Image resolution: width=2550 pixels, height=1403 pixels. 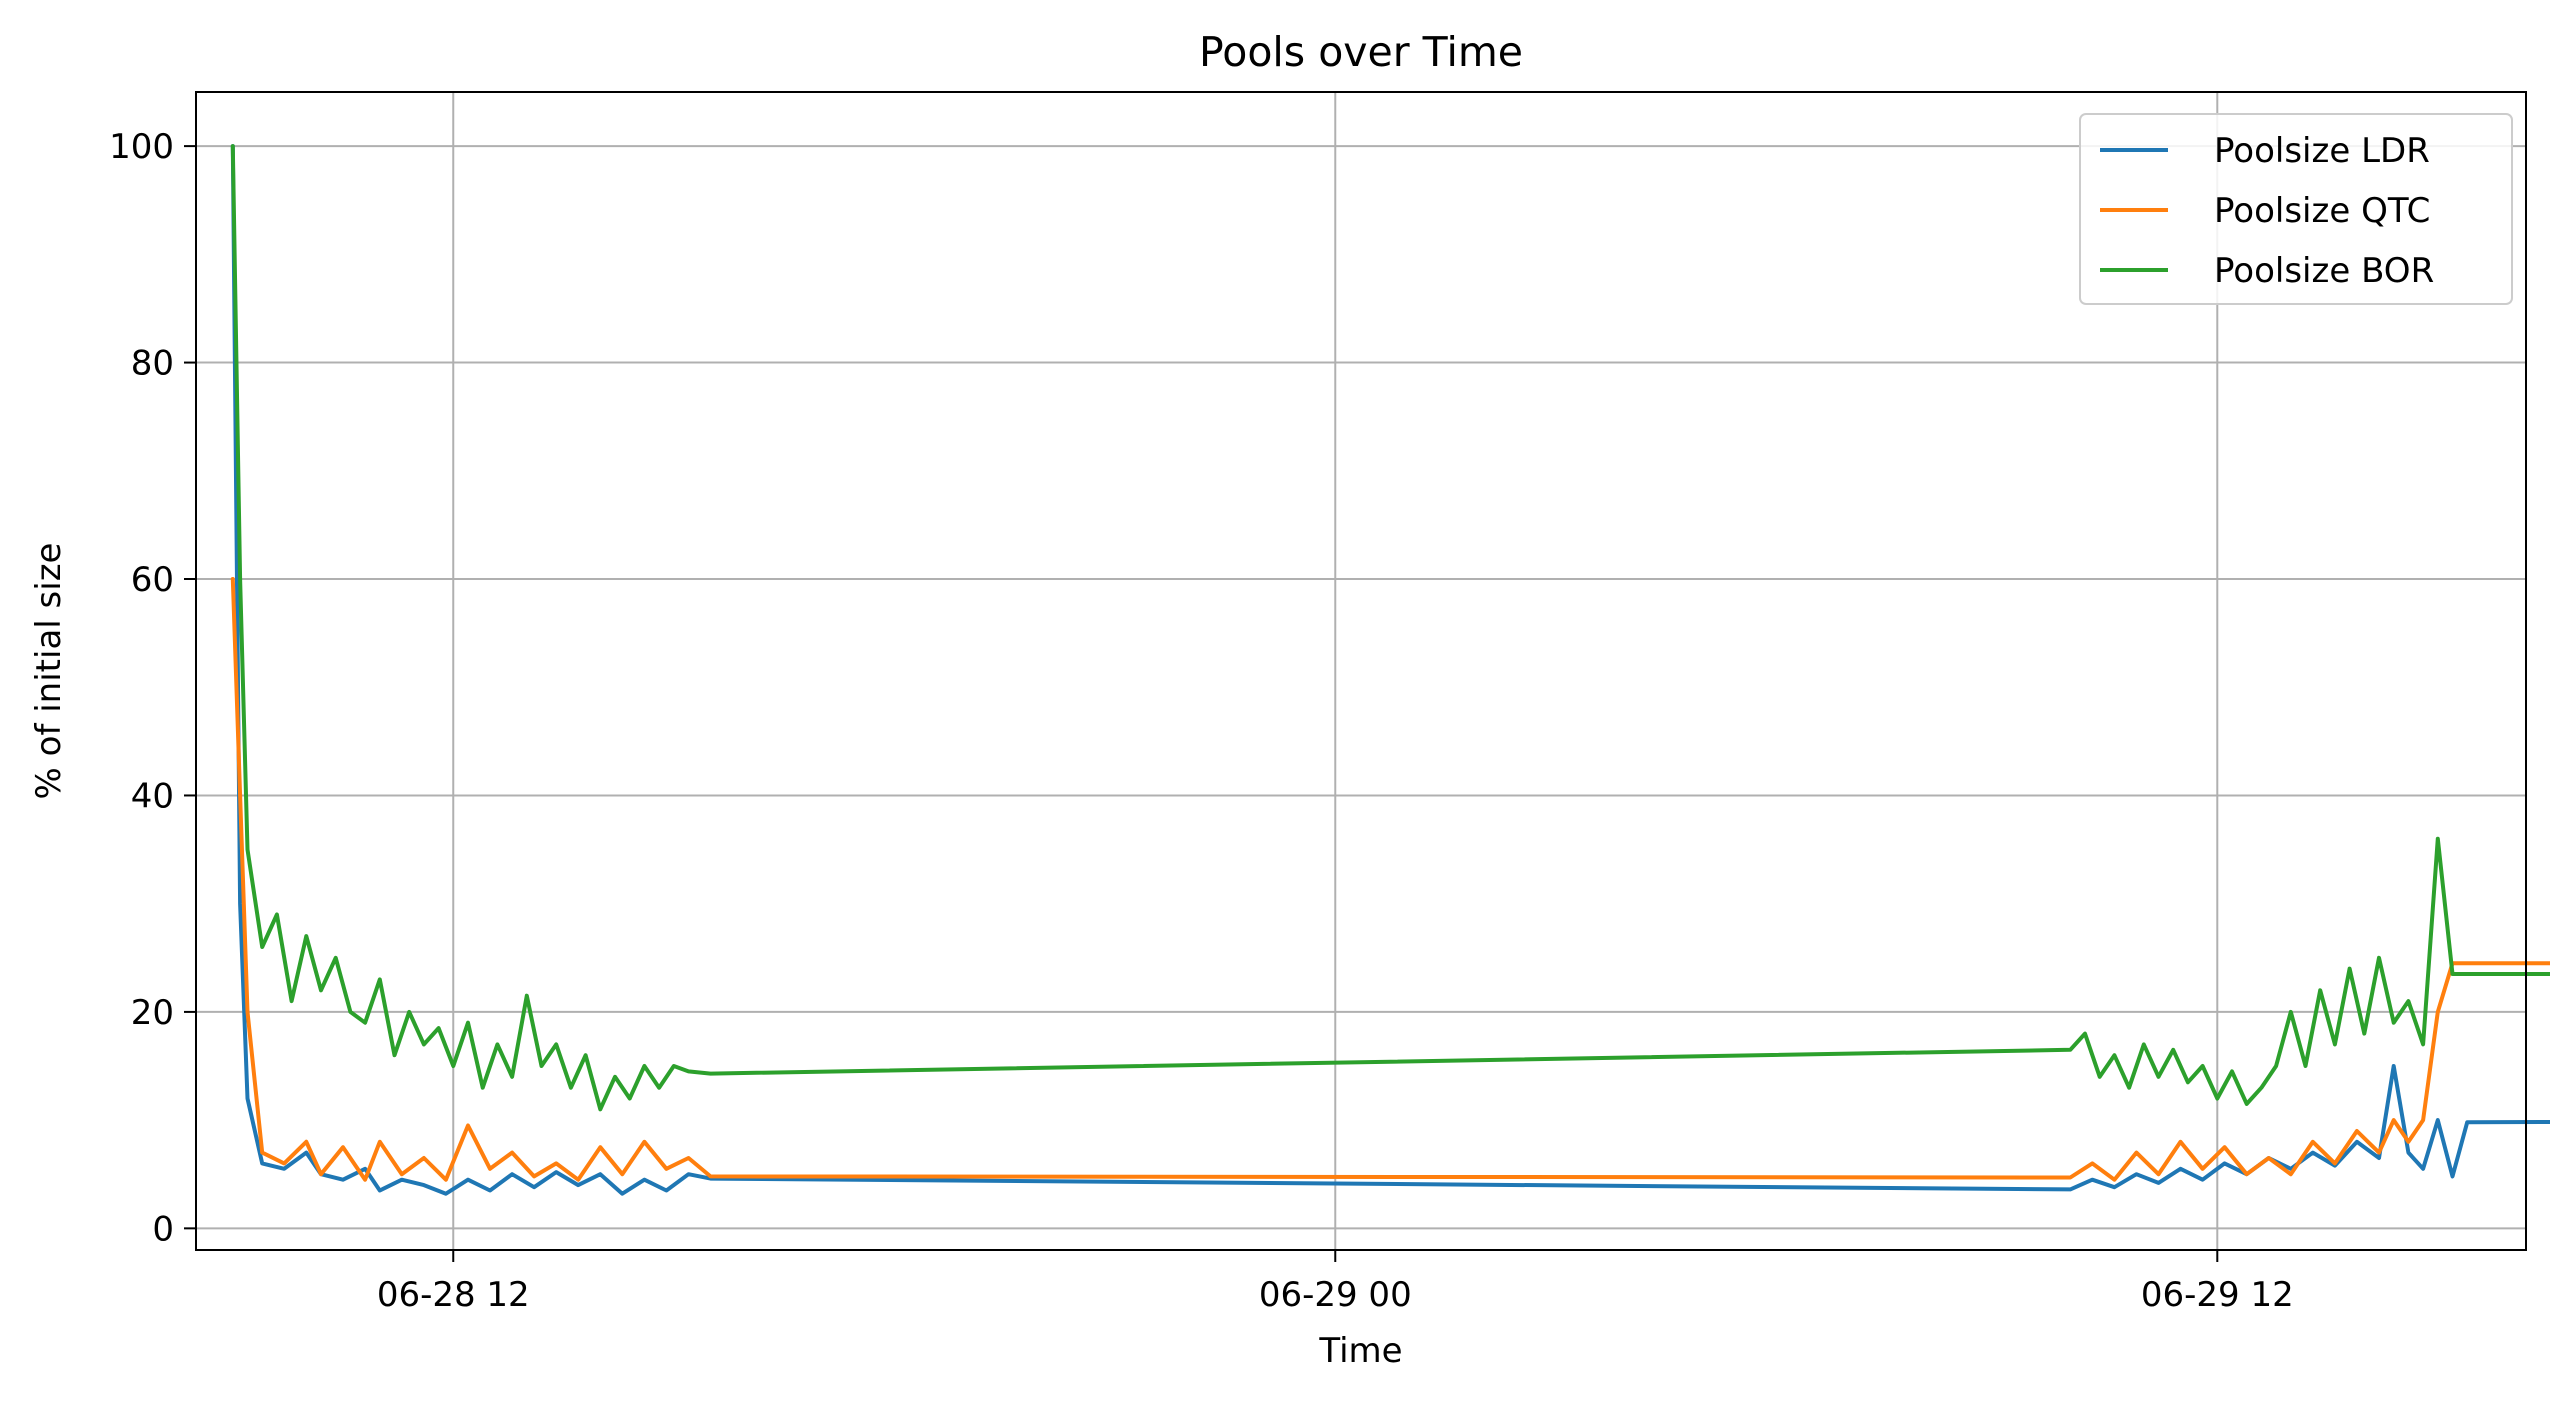 I want to click on y-tick-label: 80, so click(x=152, y=364).